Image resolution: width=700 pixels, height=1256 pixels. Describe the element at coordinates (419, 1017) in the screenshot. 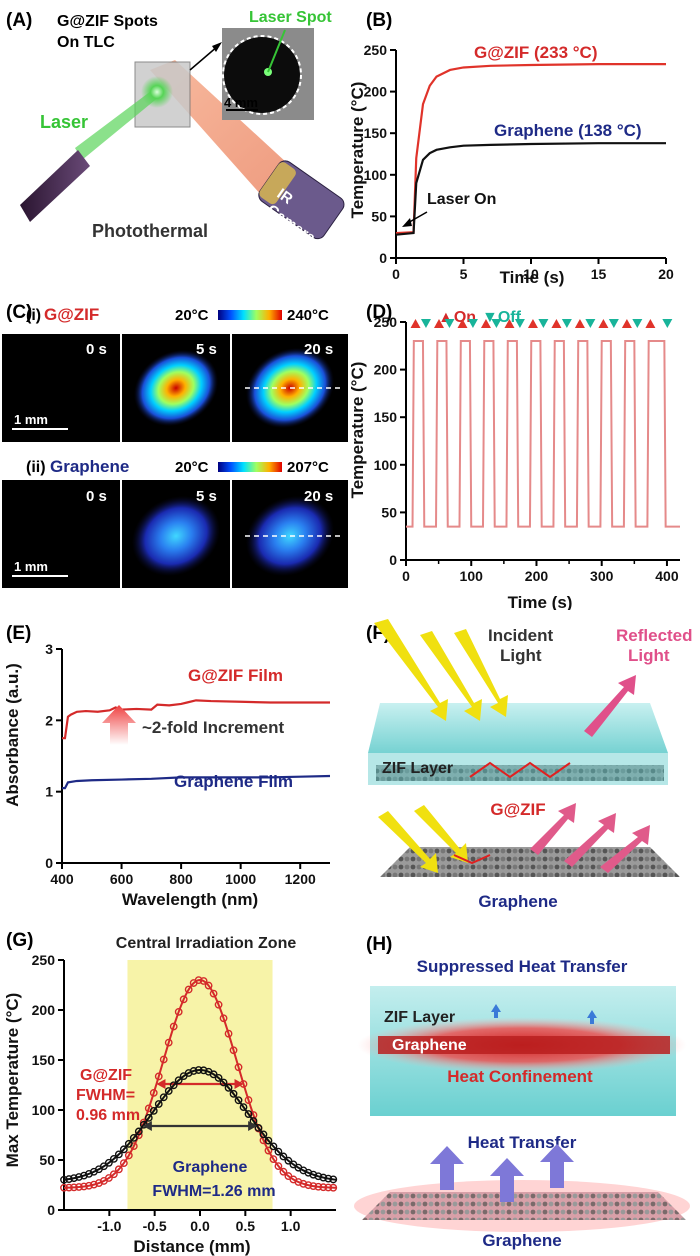

I see `h-zif-text: ZIF Layer` at that location.